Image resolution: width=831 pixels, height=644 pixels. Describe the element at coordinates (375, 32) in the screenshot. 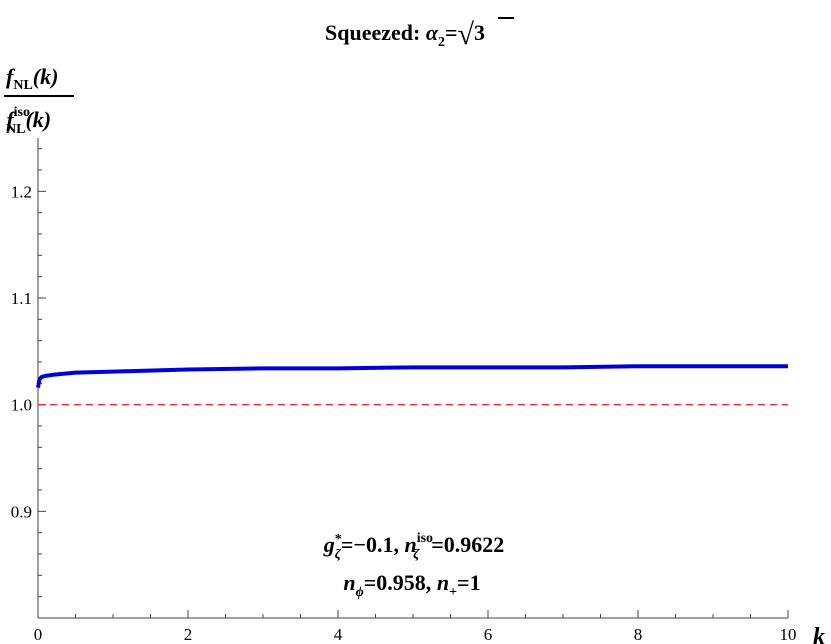

I see `title-prefix: Squeezed:` at that location.